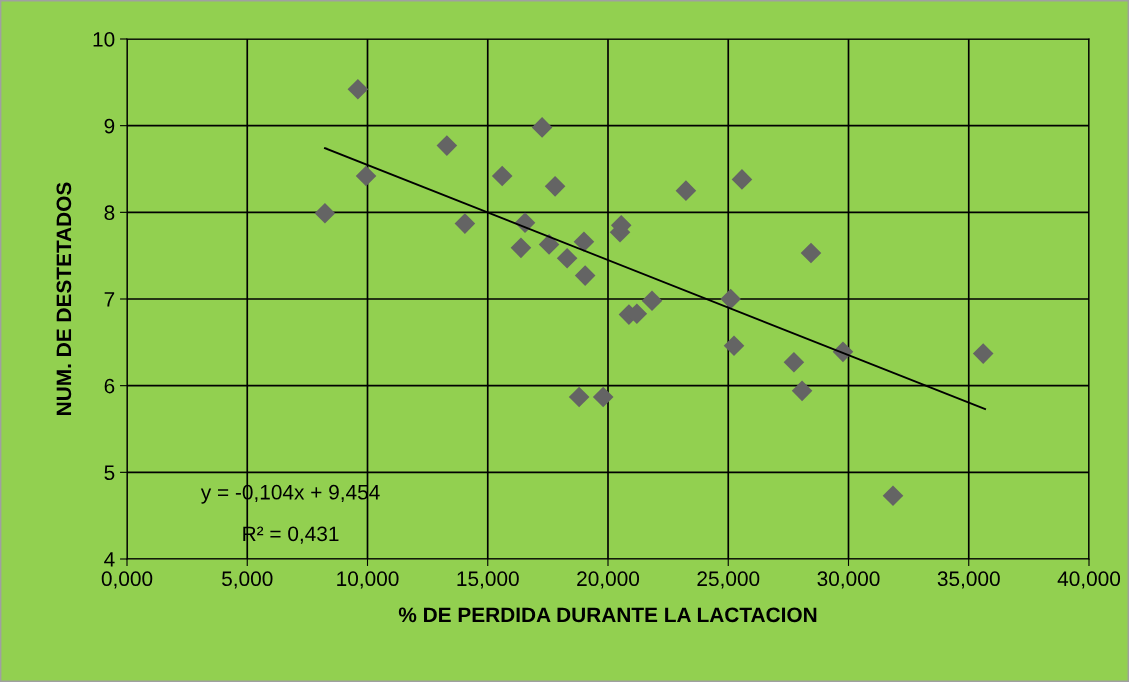  I want to click on x-tick-label: 30,000, so click(848, 580).